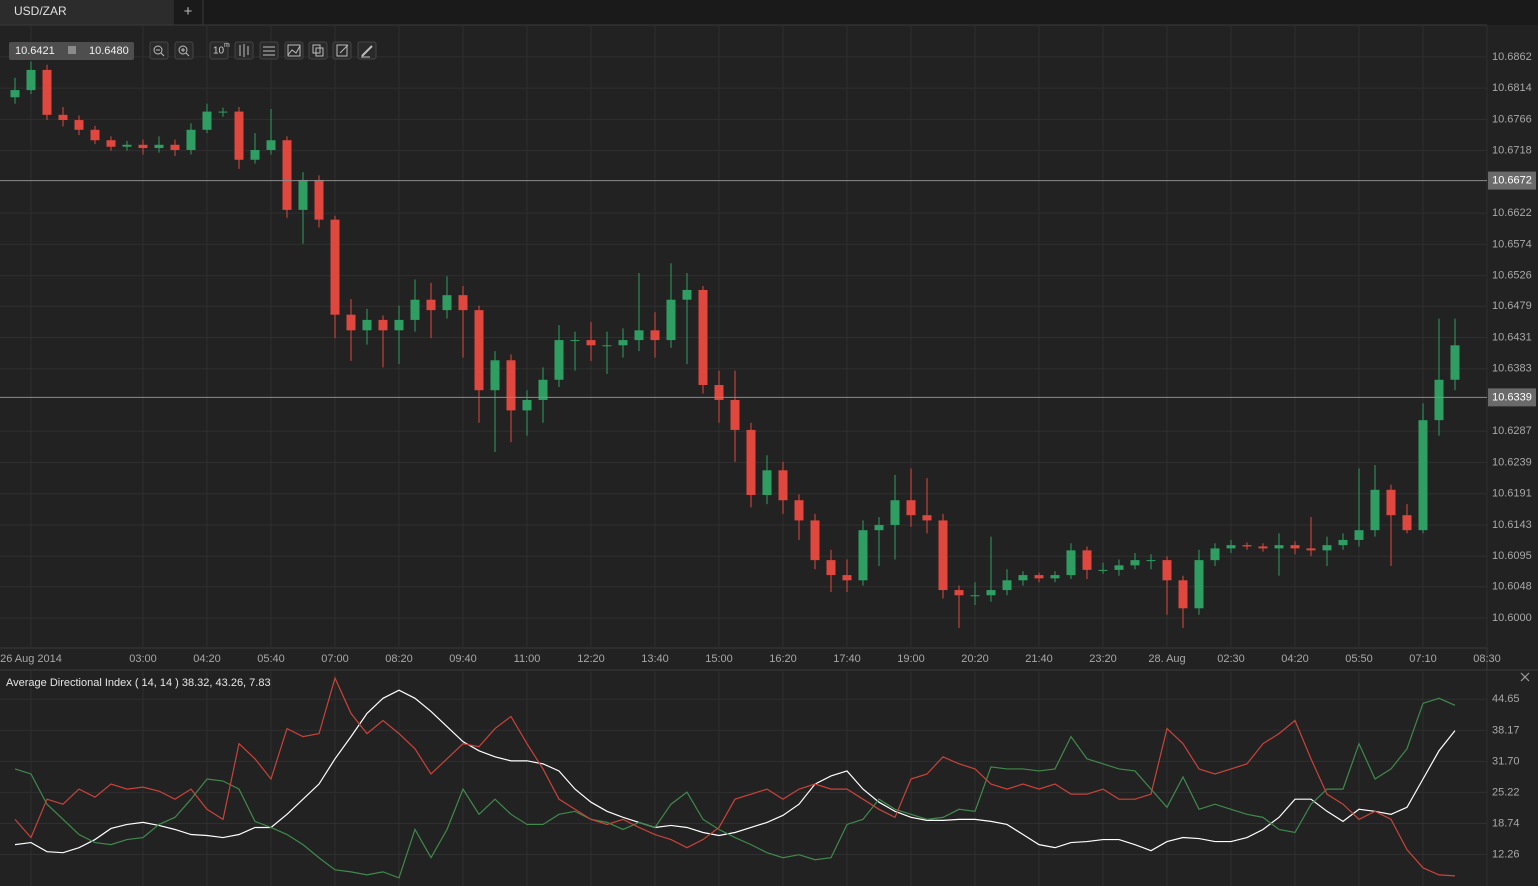 Image resolution: width=1538 pixels, height=886 pixels. Describe the element at coordinates (188, 11) in the screenshot. I see `add-tab-button: +` at that location.